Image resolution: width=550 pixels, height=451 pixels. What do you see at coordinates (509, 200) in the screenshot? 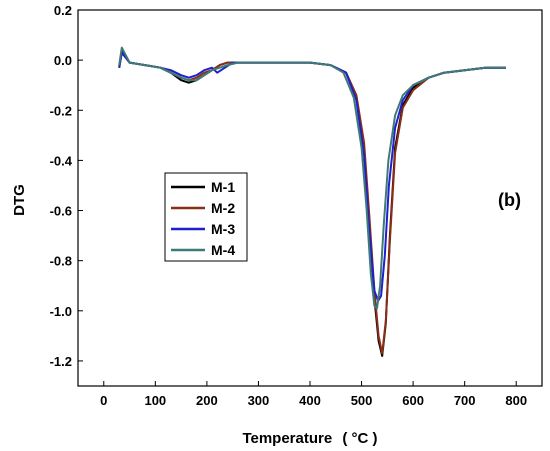
I see `panel-annotation: (b)` at bounding box center [509, 200].